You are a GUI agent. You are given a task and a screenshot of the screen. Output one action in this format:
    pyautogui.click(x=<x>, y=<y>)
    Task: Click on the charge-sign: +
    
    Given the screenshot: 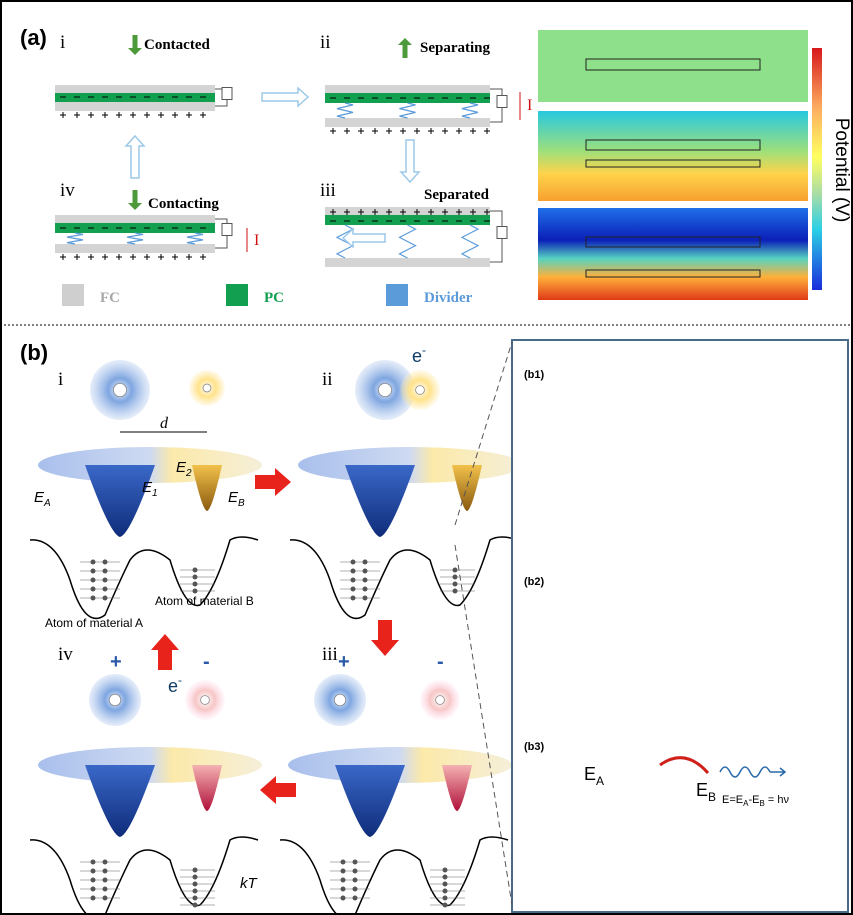 What is the action you would take?
    pyautogui.click(x=344, y=662)
    